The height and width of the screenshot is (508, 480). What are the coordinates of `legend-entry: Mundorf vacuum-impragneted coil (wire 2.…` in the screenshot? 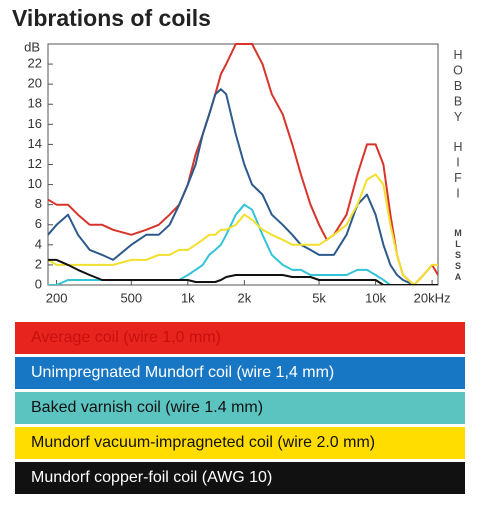 It's located at (240, 443).